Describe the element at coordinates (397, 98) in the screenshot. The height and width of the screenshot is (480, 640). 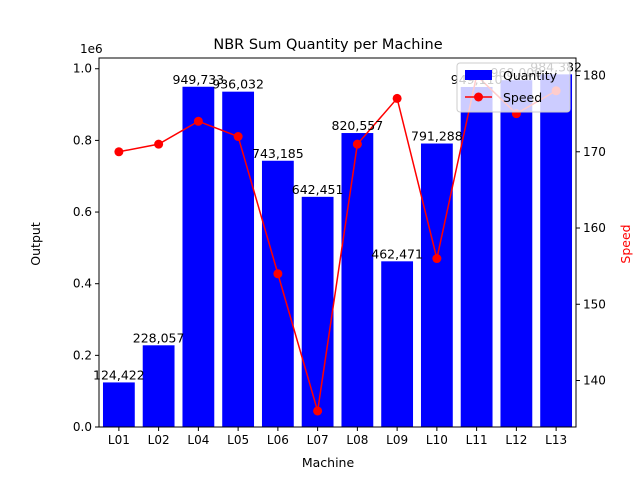
I see `speed-point-L09` at that location.